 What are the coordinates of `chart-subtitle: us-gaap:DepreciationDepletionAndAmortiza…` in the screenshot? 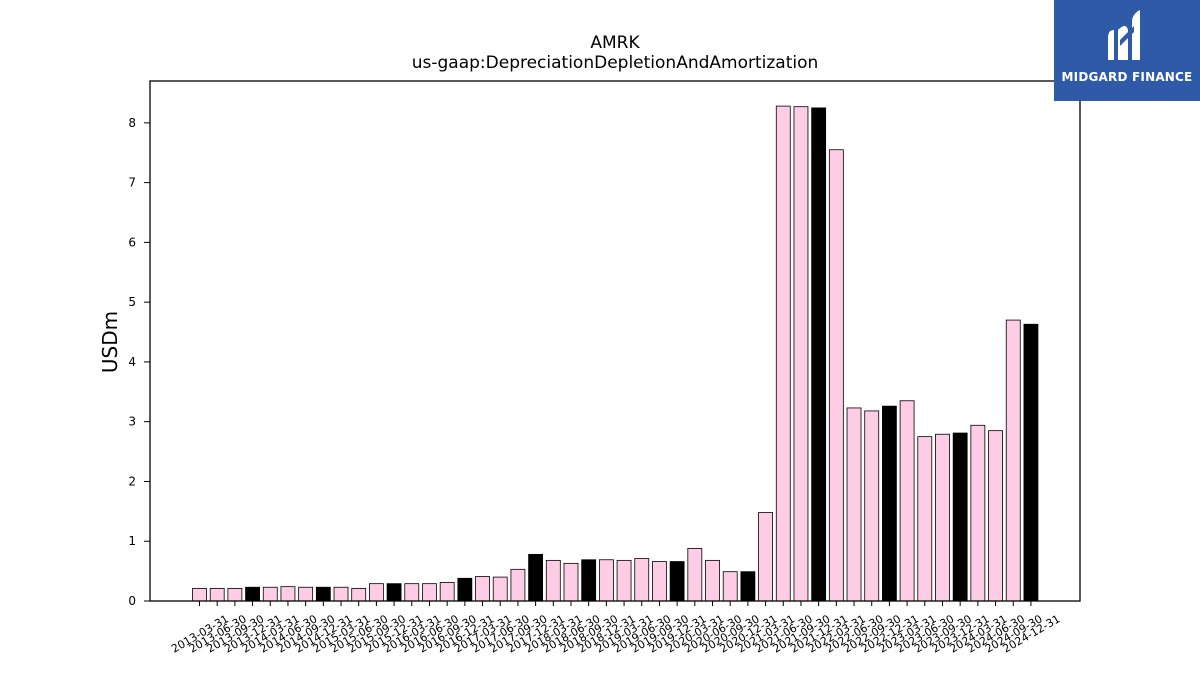 It's located at (615, 63).